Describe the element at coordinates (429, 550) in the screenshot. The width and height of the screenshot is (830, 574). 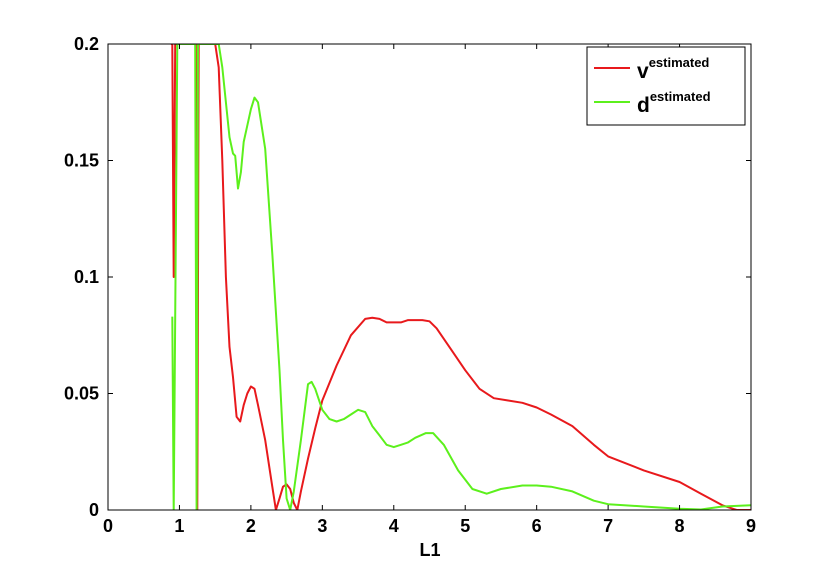
I see `x-axis-label: L1` at that location.